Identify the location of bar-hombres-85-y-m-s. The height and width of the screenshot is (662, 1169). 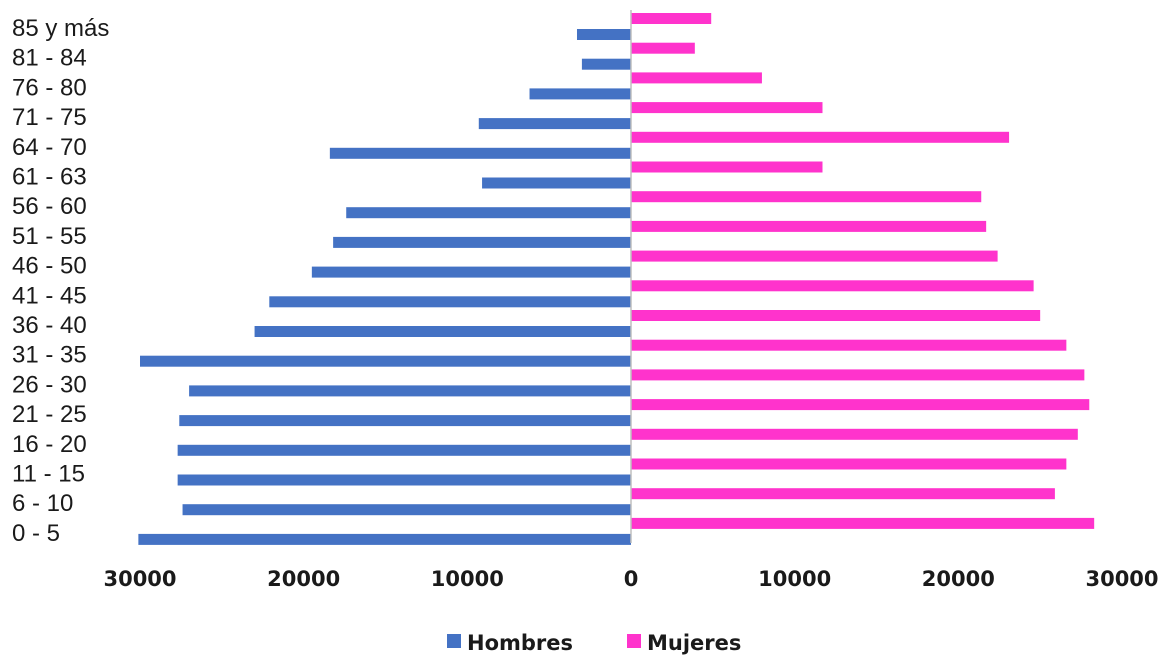
(603, 34).